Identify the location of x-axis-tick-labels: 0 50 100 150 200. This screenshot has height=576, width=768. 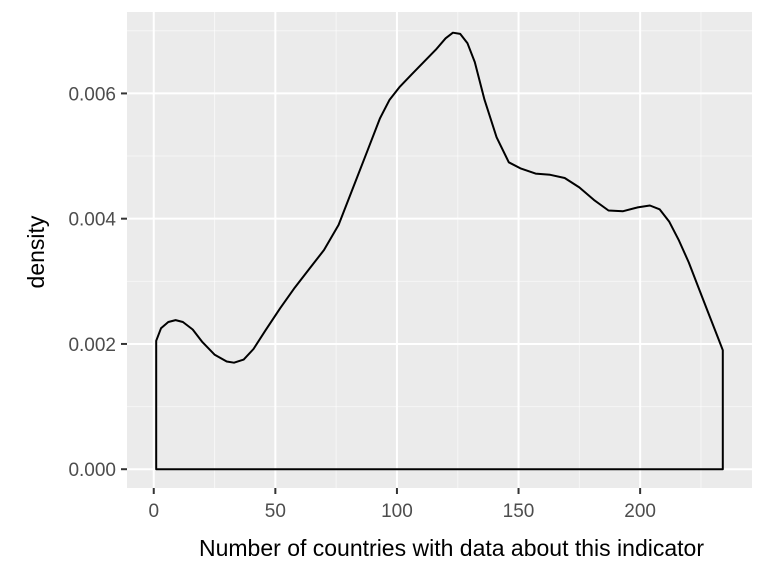
(402, 511).